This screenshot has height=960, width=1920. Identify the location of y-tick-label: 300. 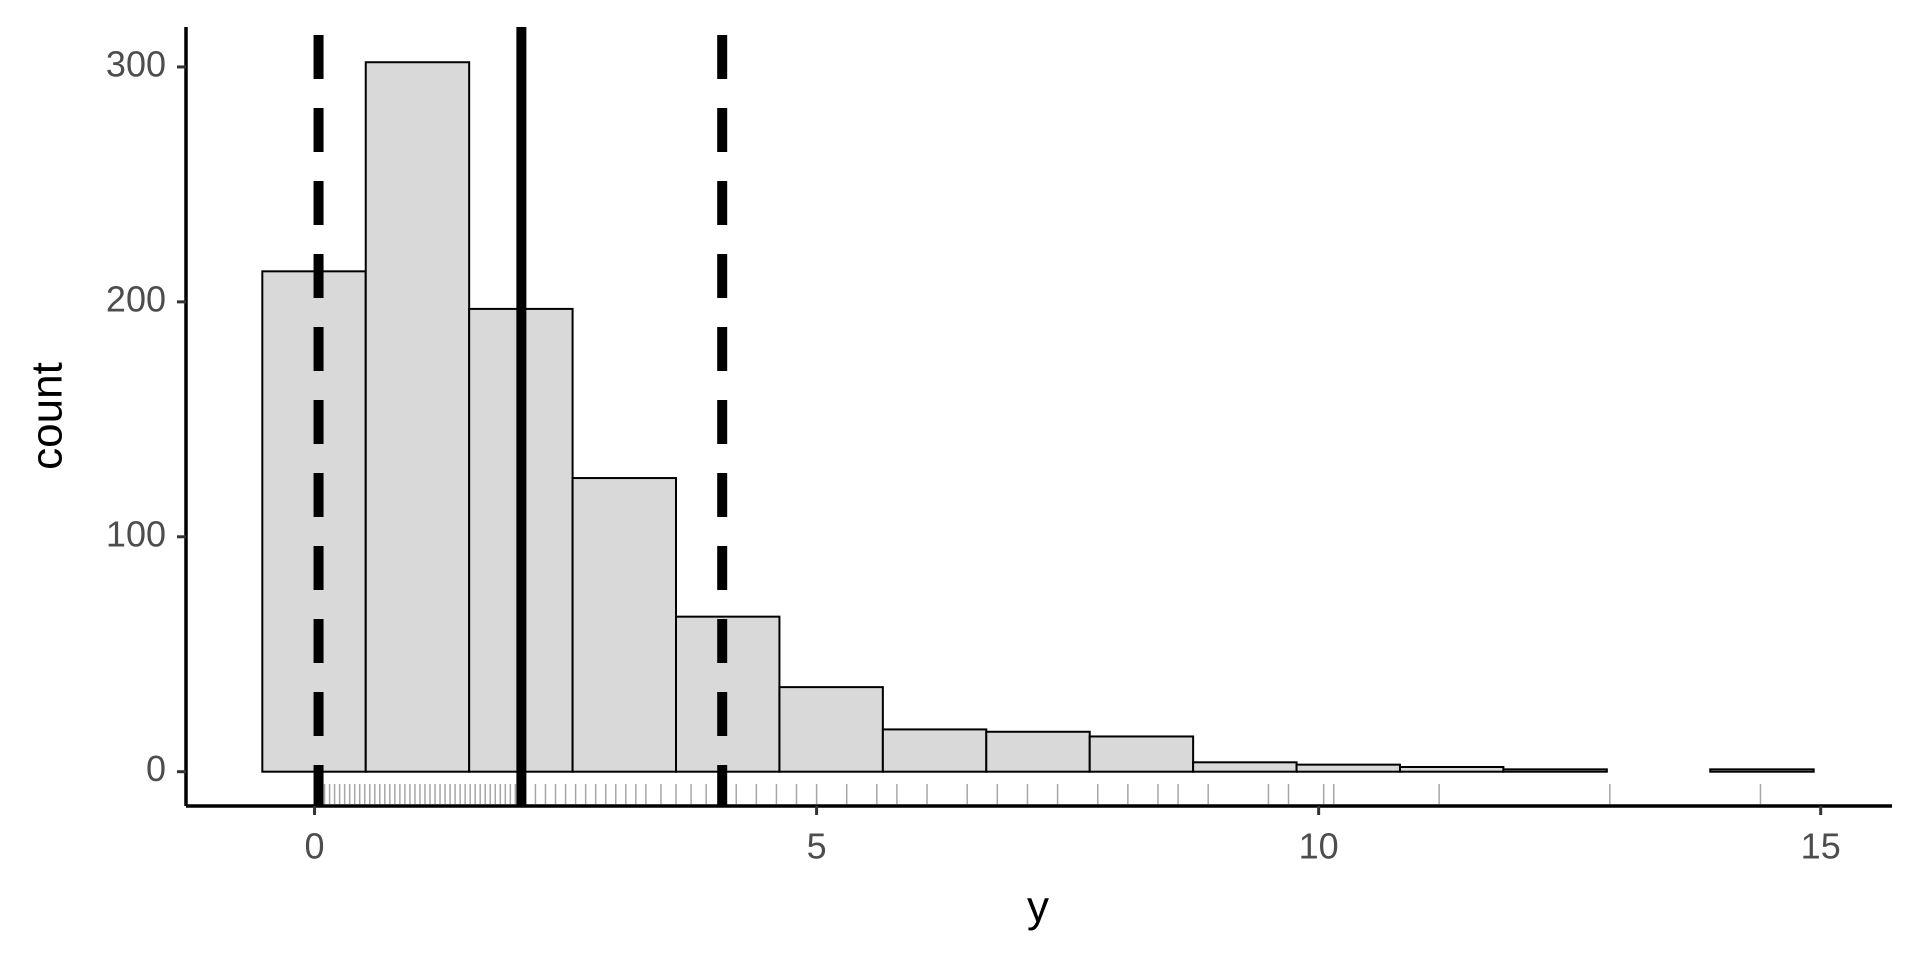
(136, 63).